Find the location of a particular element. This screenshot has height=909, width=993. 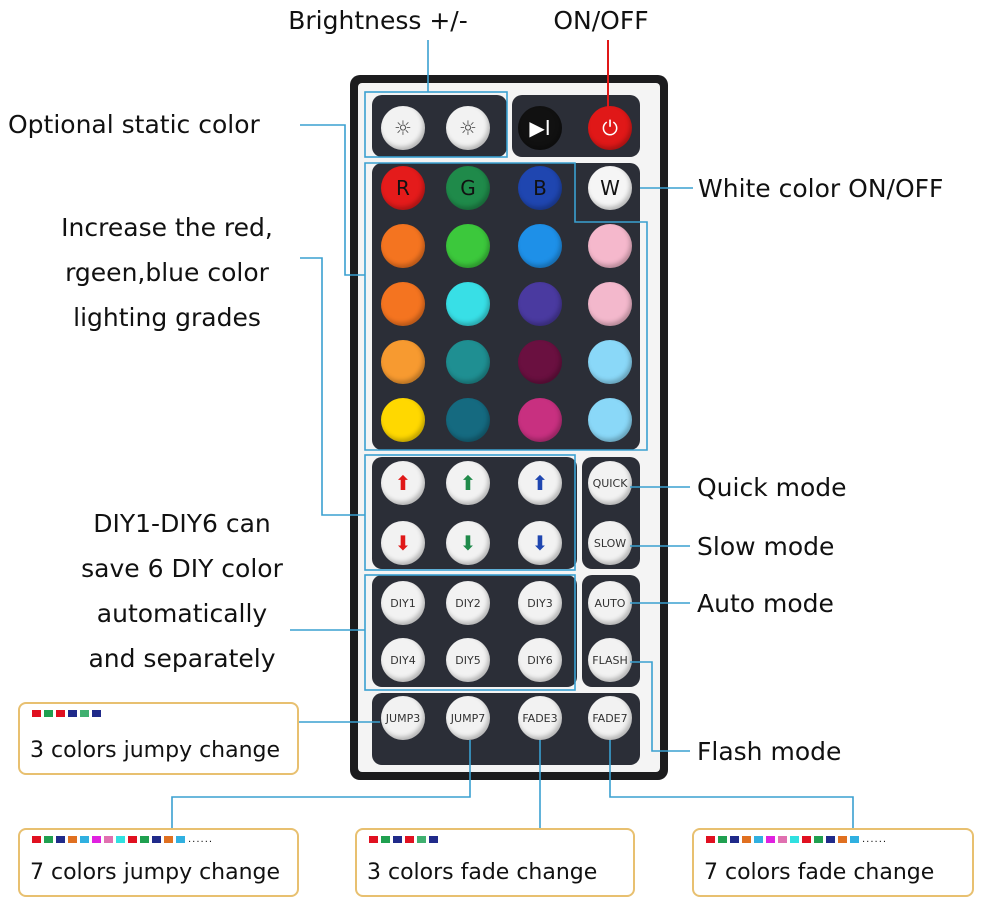

c16-button is located at coordinates (610, 420).